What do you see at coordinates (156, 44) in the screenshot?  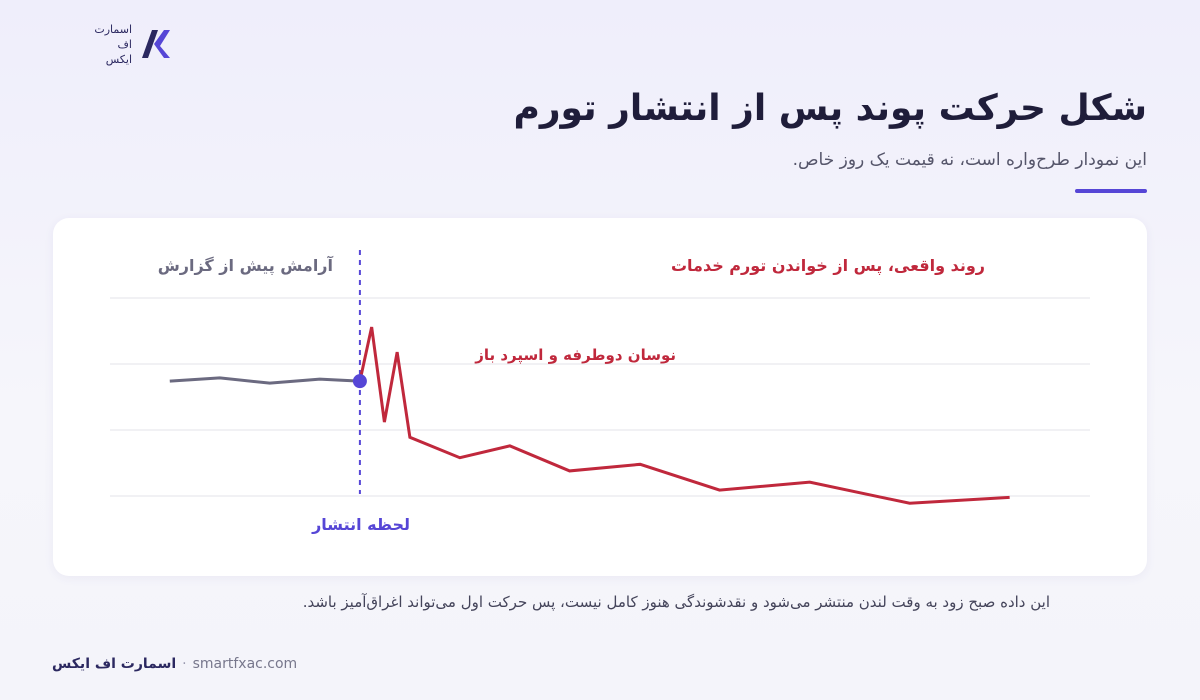 I see `logo-mark` at bounding box center [156, 44].